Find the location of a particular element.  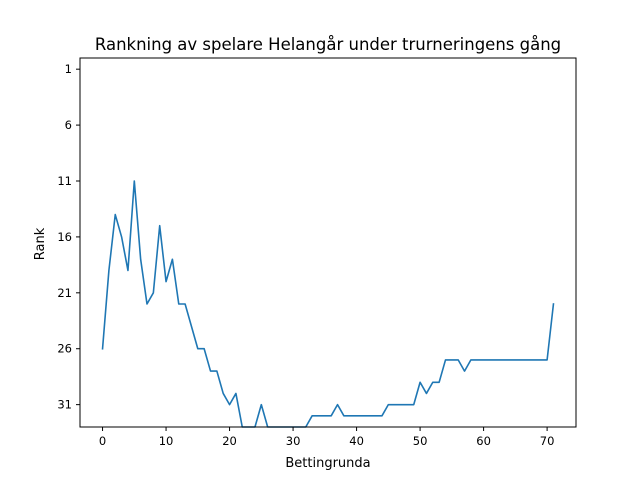

x-tick-label: 70 is located at coordinates (547, 441).